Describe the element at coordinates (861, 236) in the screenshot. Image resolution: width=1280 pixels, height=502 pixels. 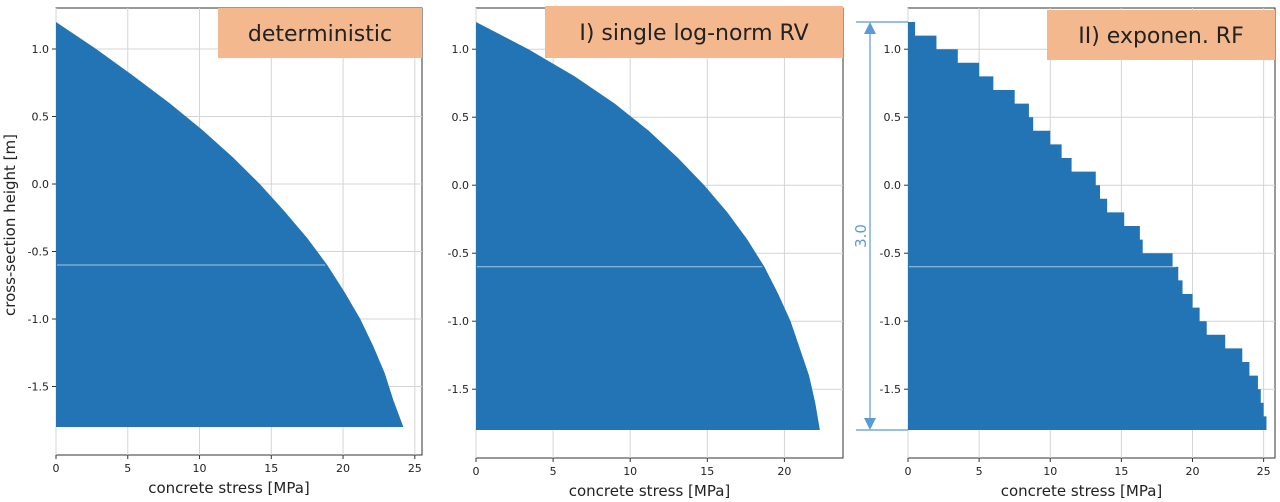
I see `dimension-label: 3.0` at that location.